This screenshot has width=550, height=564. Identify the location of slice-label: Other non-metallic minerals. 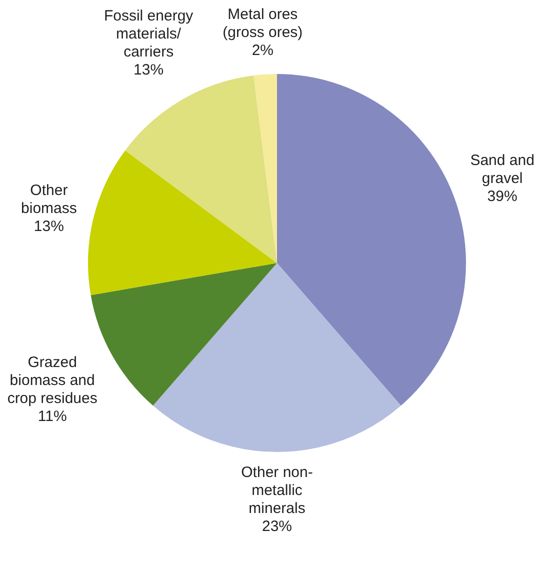
(277, 491).